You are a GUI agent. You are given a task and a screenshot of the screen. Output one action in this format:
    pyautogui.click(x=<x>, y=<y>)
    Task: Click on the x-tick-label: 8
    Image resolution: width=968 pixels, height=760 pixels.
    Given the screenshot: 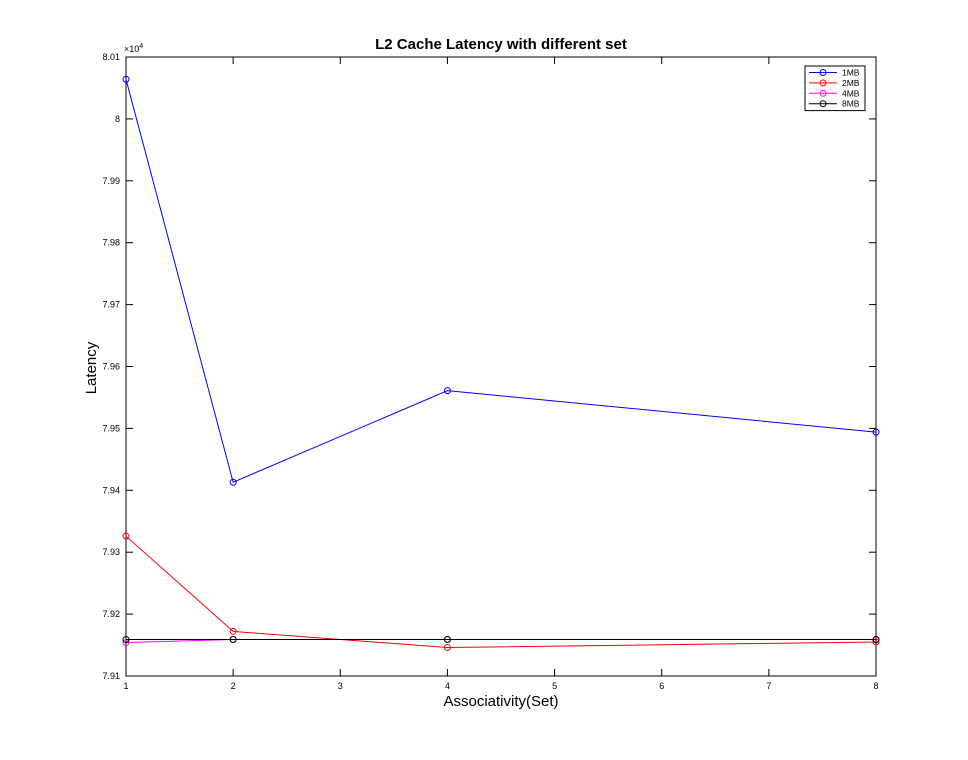 What is the action you would take?
    pyautogui.click(x=875, y=686)
    